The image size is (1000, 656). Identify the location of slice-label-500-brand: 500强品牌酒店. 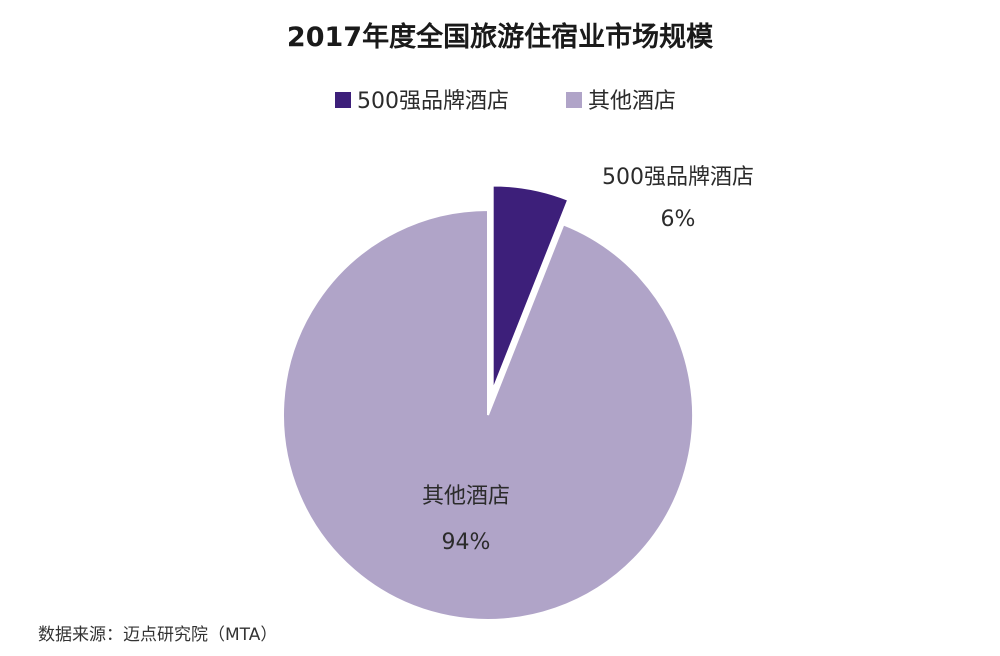
(678, 177).